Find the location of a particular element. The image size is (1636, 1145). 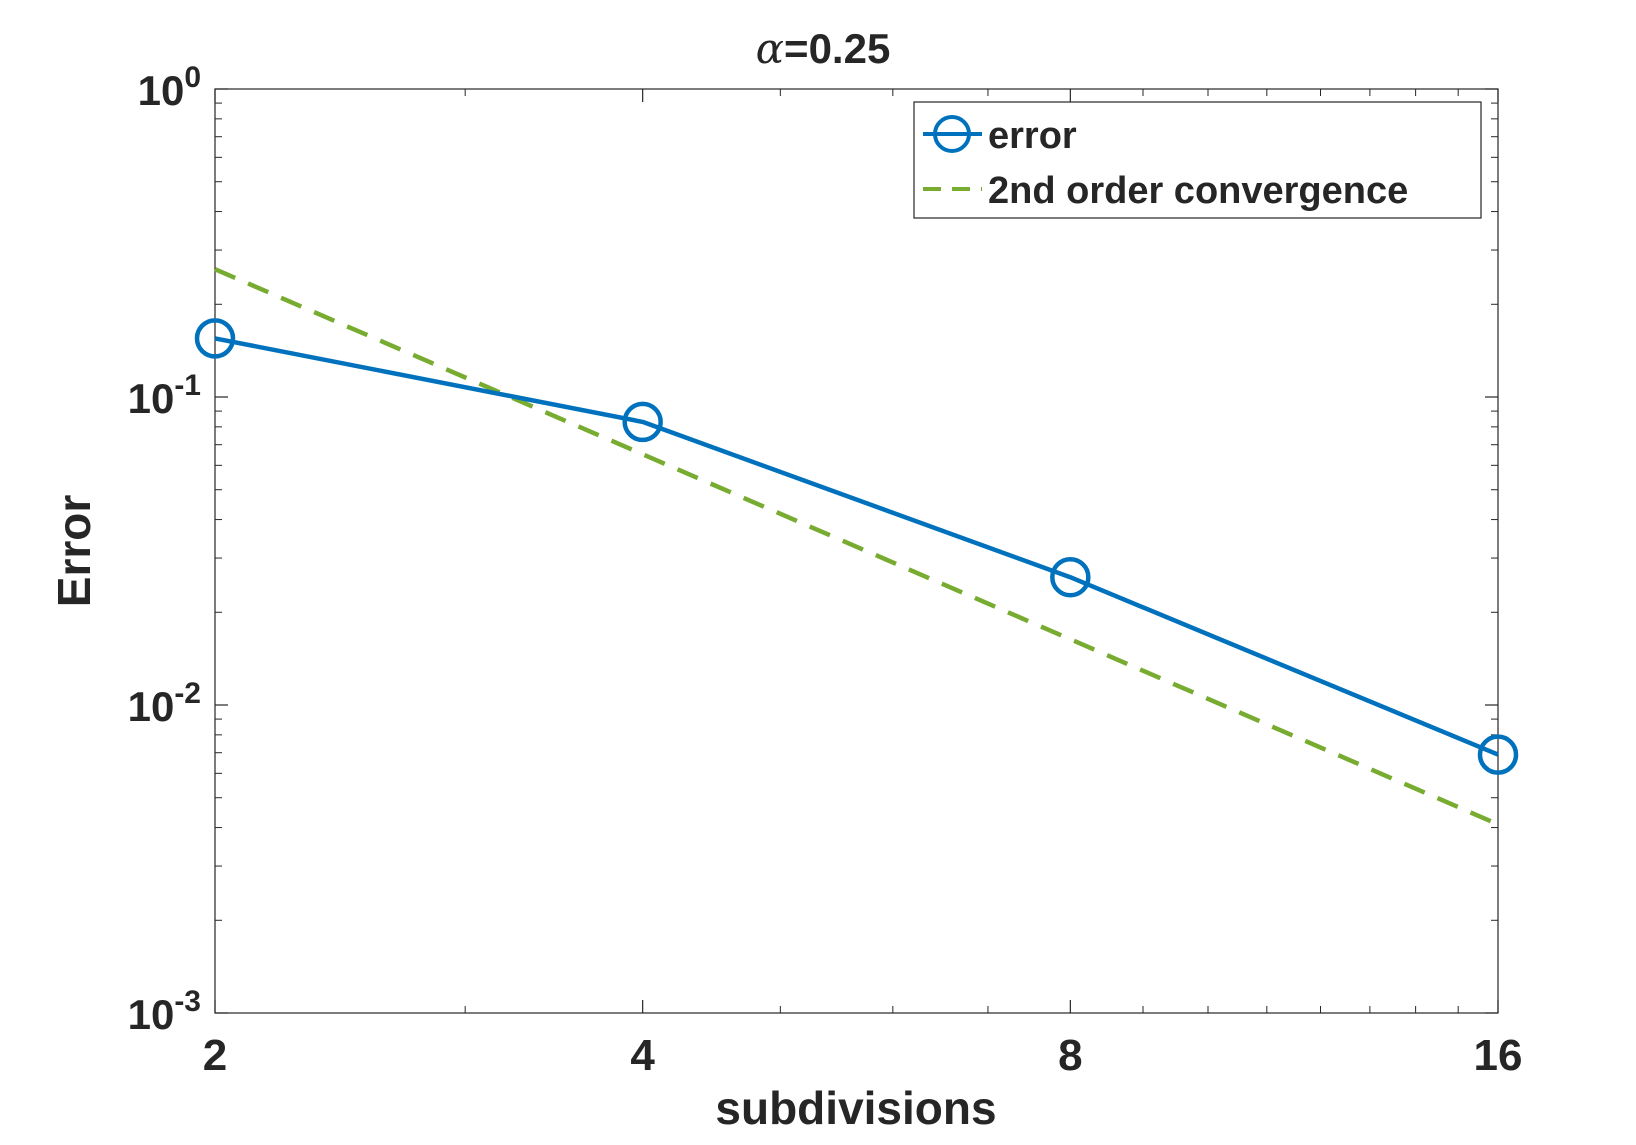

y-tick-exponent: -3 is located at coordinates (187, 1001).